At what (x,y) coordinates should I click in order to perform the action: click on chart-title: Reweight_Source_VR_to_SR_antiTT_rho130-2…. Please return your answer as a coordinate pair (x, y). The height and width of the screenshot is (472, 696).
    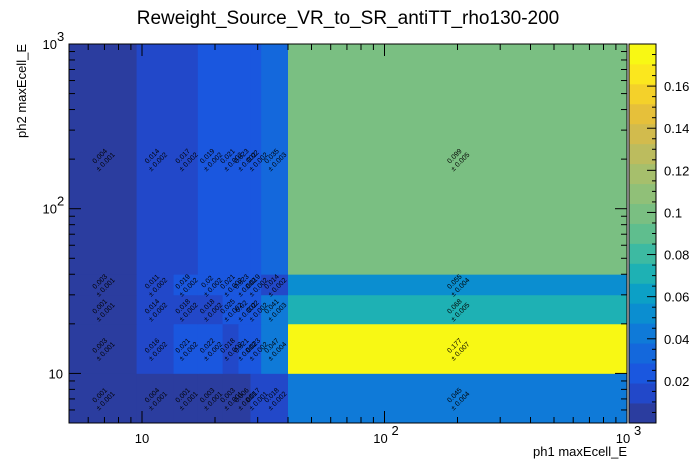
    Looking at the image, I should click on (348, 18).